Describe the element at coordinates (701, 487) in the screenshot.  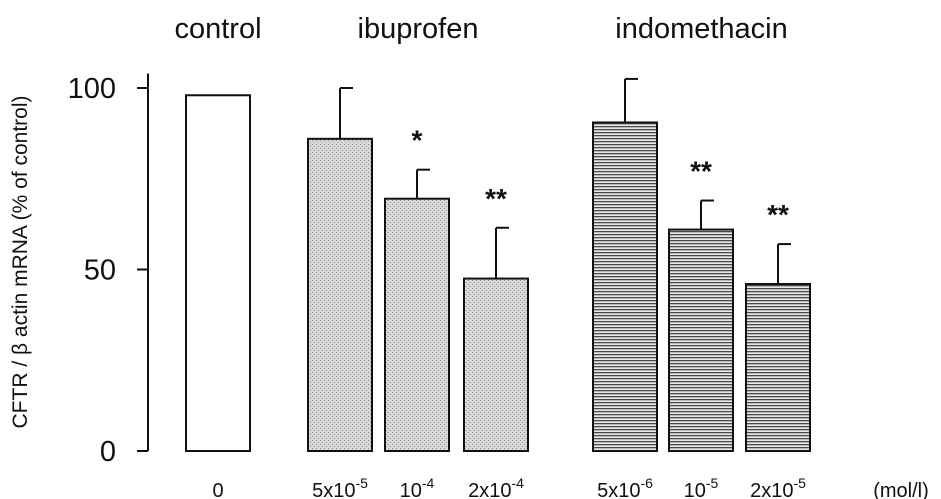
I see `x-tick-label: 10⁻⁵` at that location.